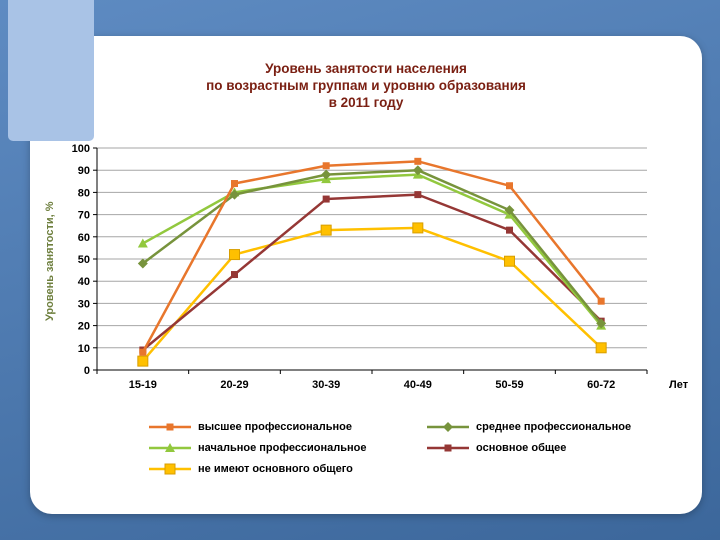  I want to click on legend-marker-square-large, so click(170, 468).